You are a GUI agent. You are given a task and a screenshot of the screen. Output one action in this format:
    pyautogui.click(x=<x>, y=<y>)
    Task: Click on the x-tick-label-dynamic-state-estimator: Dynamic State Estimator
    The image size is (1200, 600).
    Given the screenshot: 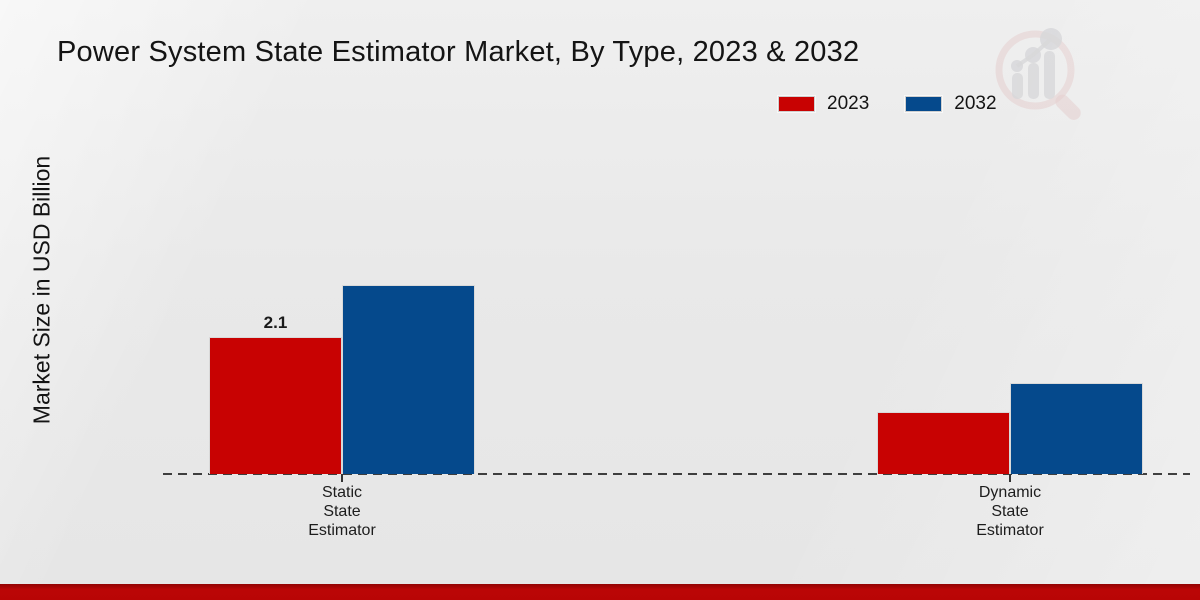 What is the action you would take?
    pyautogui.click(x=1010, y=511)
    